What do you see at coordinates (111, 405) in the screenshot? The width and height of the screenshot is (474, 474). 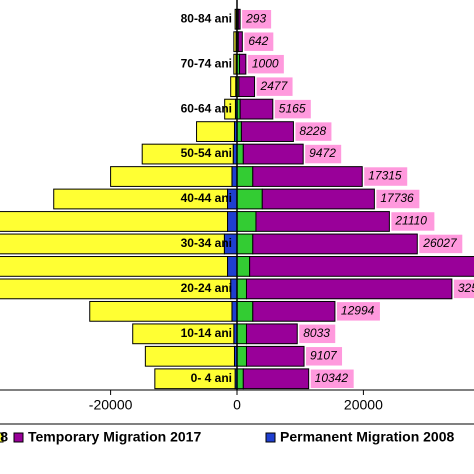 I see `x-tick-label: -20000` at bounding box center [111, 405].